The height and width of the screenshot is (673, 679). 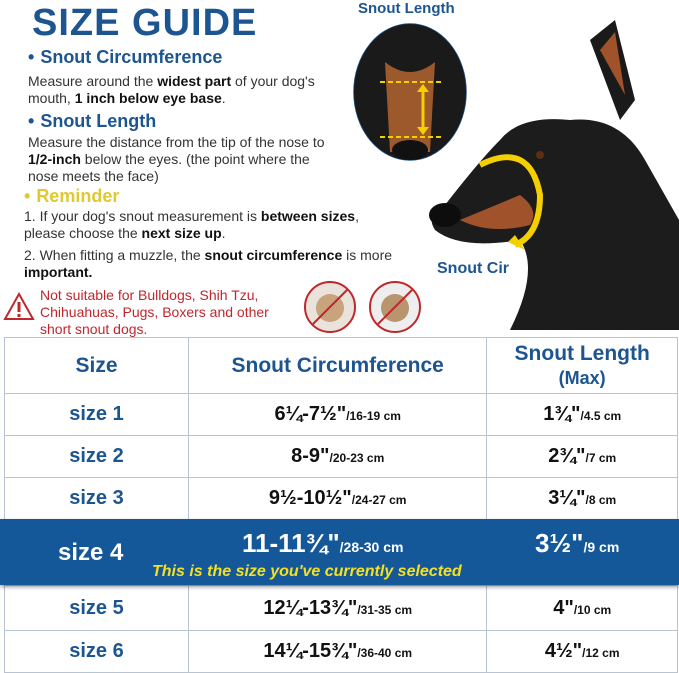 I want to click on bulldog-prohibited-icon, so click(x=330, y=307).